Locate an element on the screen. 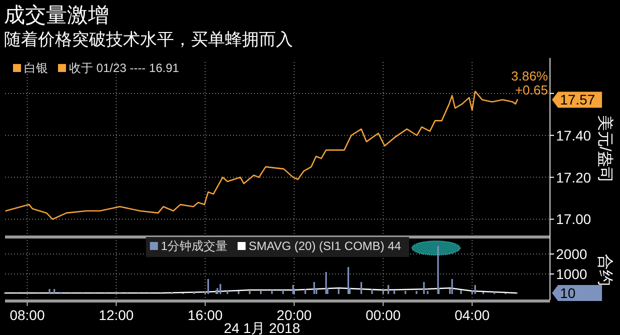  x-tick-label: 16:00 is located at coordinates (205, 315).